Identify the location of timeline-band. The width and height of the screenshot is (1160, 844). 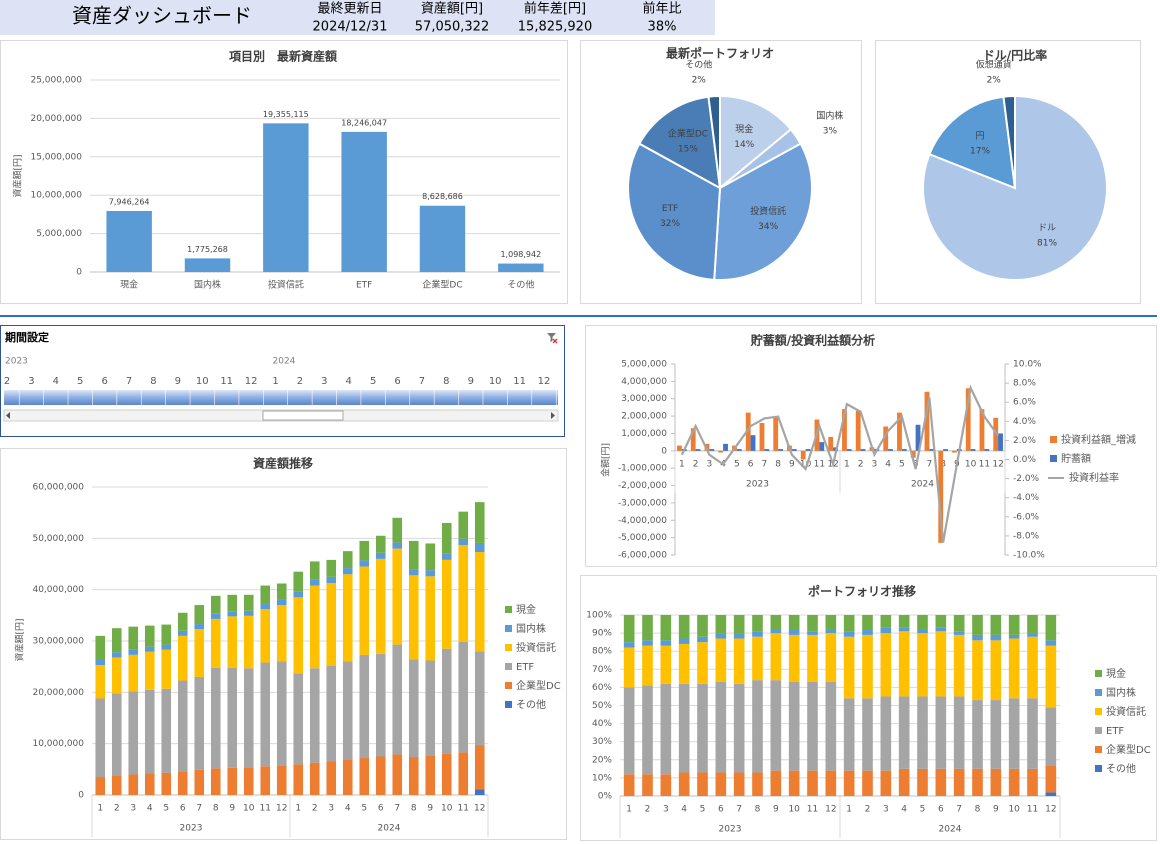
(281, 397).